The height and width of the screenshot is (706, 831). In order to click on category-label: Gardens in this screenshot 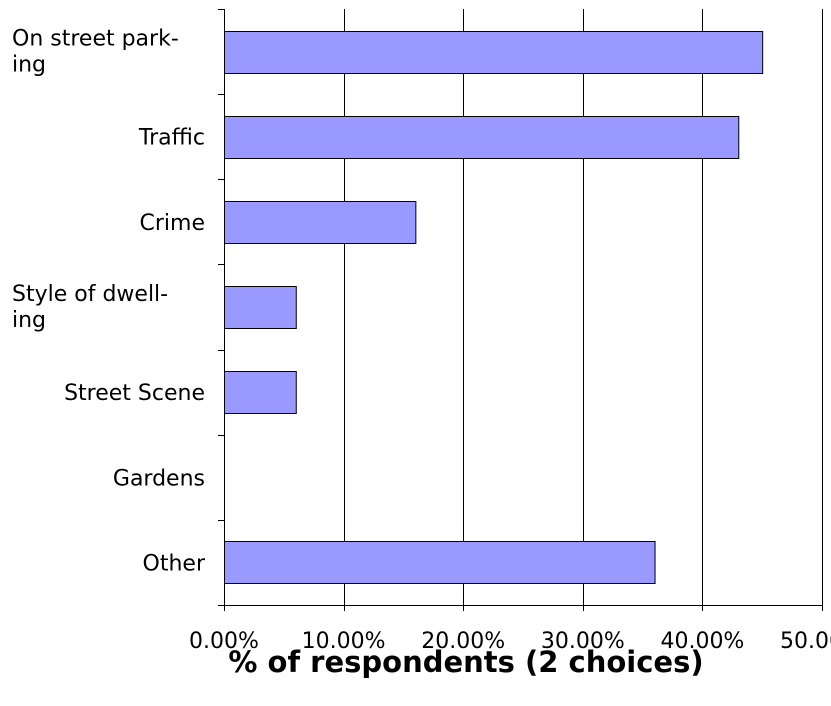, I will do `click(159, 478)`.